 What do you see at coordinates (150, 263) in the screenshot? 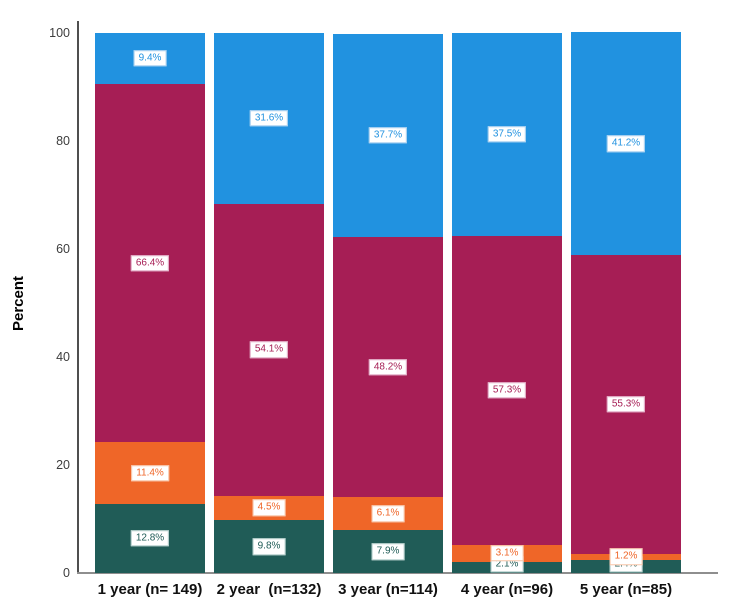
I see `segment-value-label: 66.4%` at bounding box center [150, 263].